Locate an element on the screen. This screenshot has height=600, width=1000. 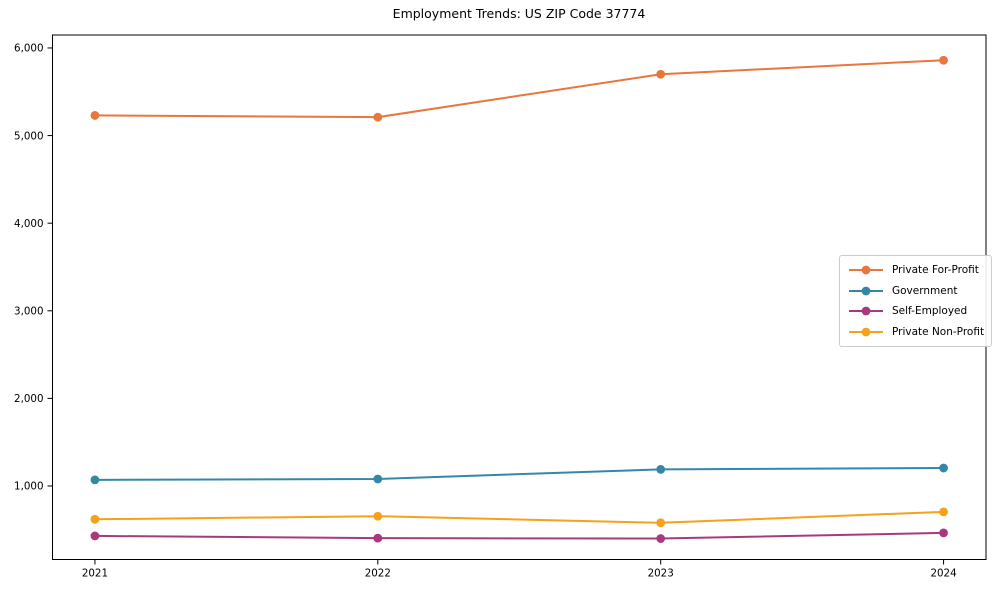
legend-label: Self-Employed is located at coordinates (930, 311).